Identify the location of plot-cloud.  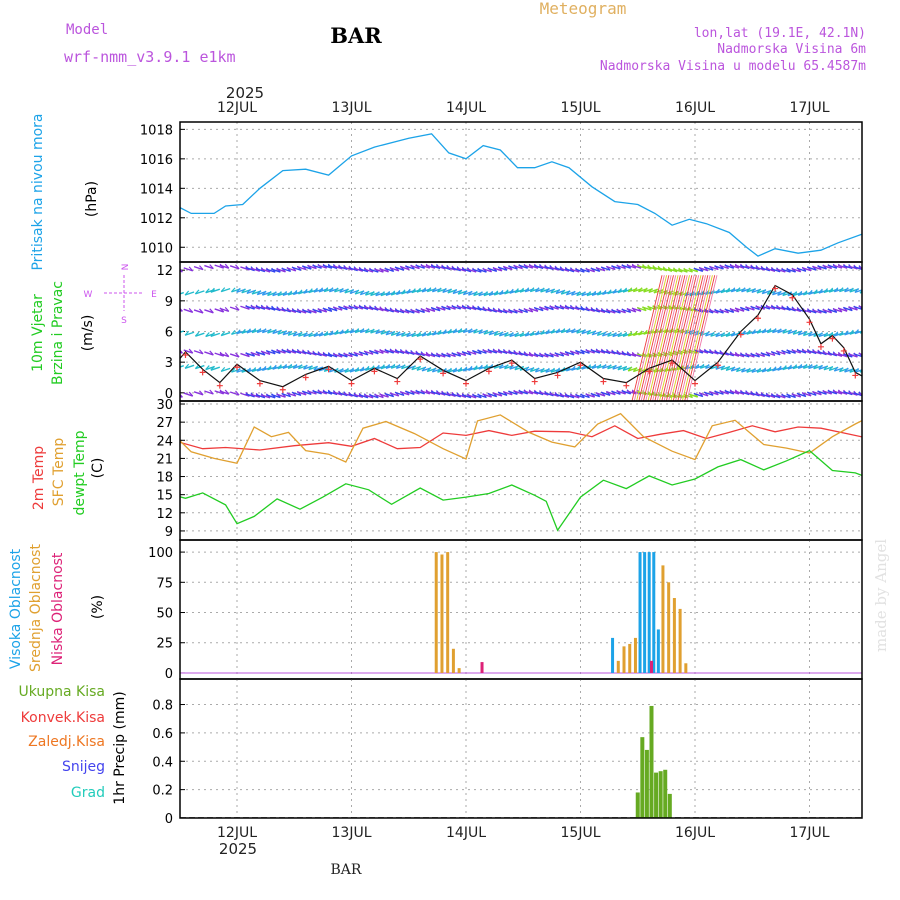
(532, 613).